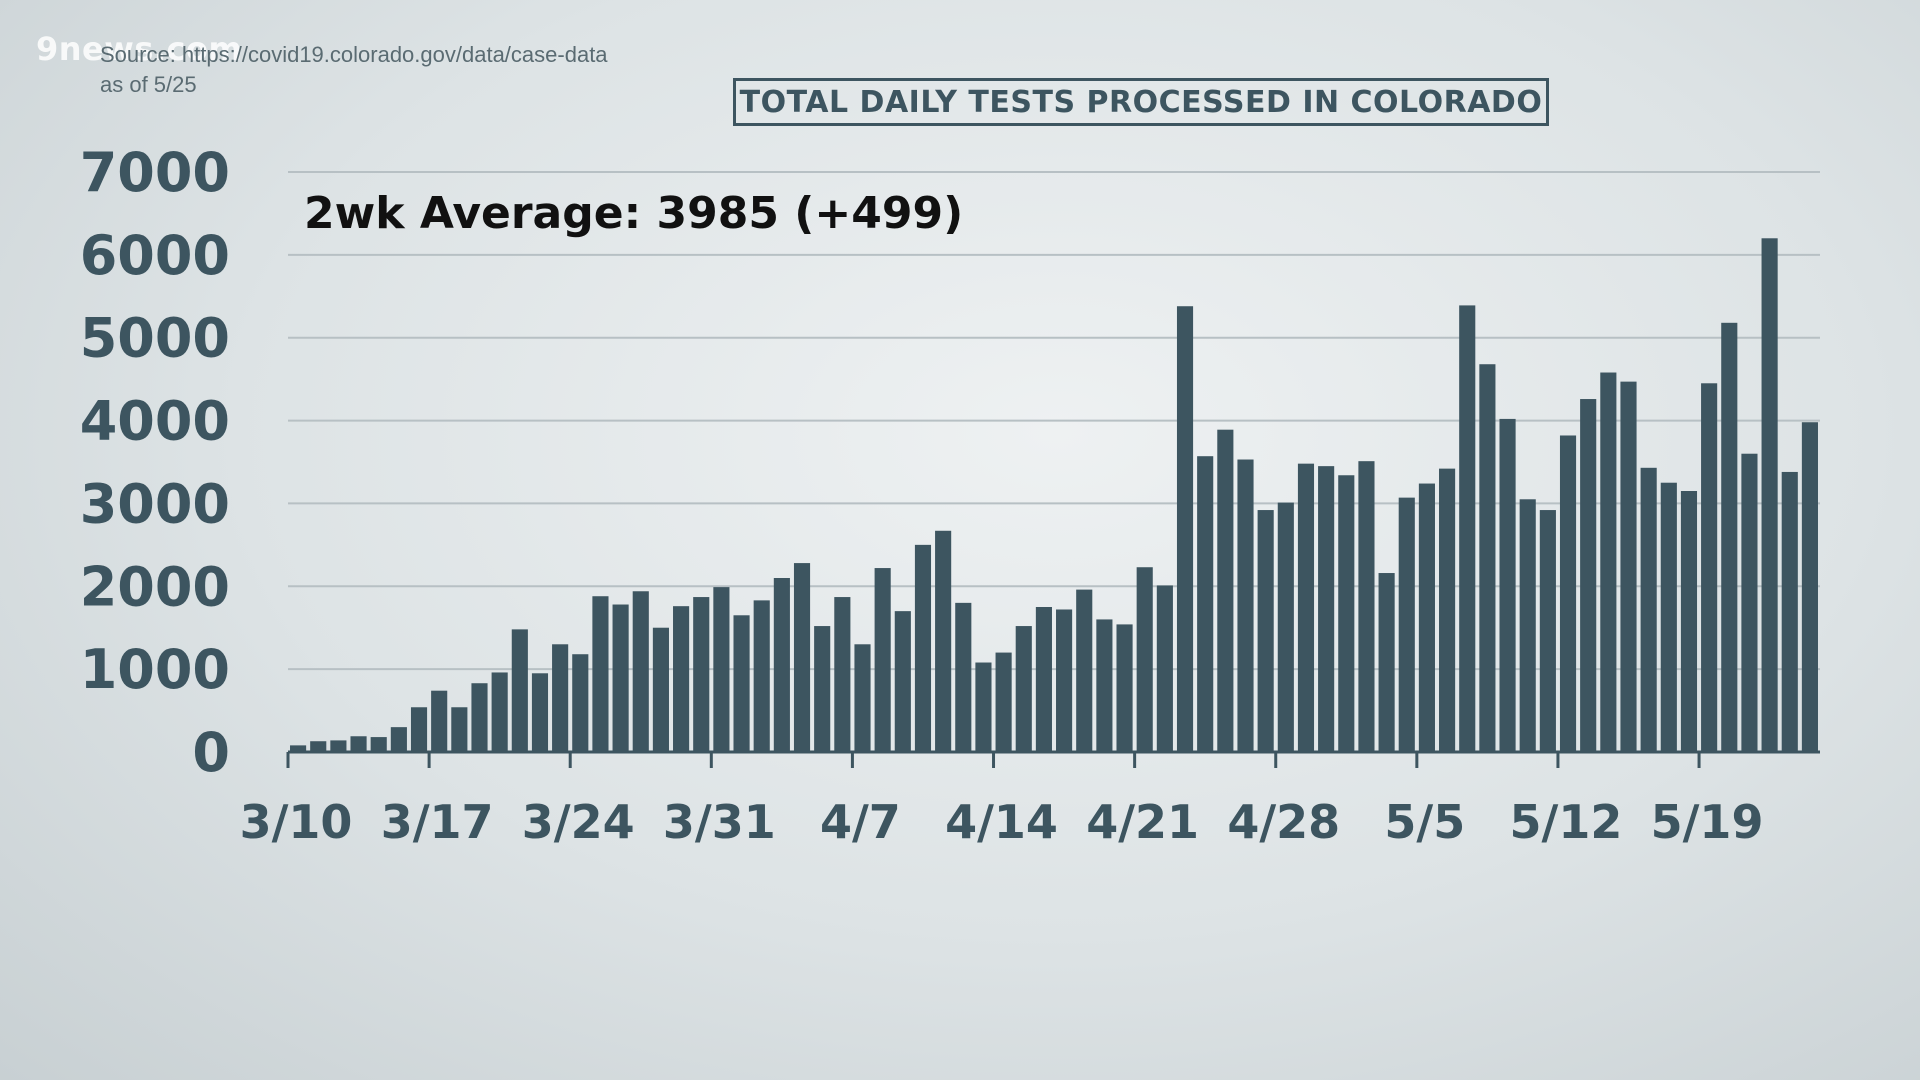 The width and height of the screenshot is (1920, 1080). What do you see at coordinates (296, 822) in the screenshot?
I see `x-tick-label-3/10: 3/10` at bounding box center [296, 822].